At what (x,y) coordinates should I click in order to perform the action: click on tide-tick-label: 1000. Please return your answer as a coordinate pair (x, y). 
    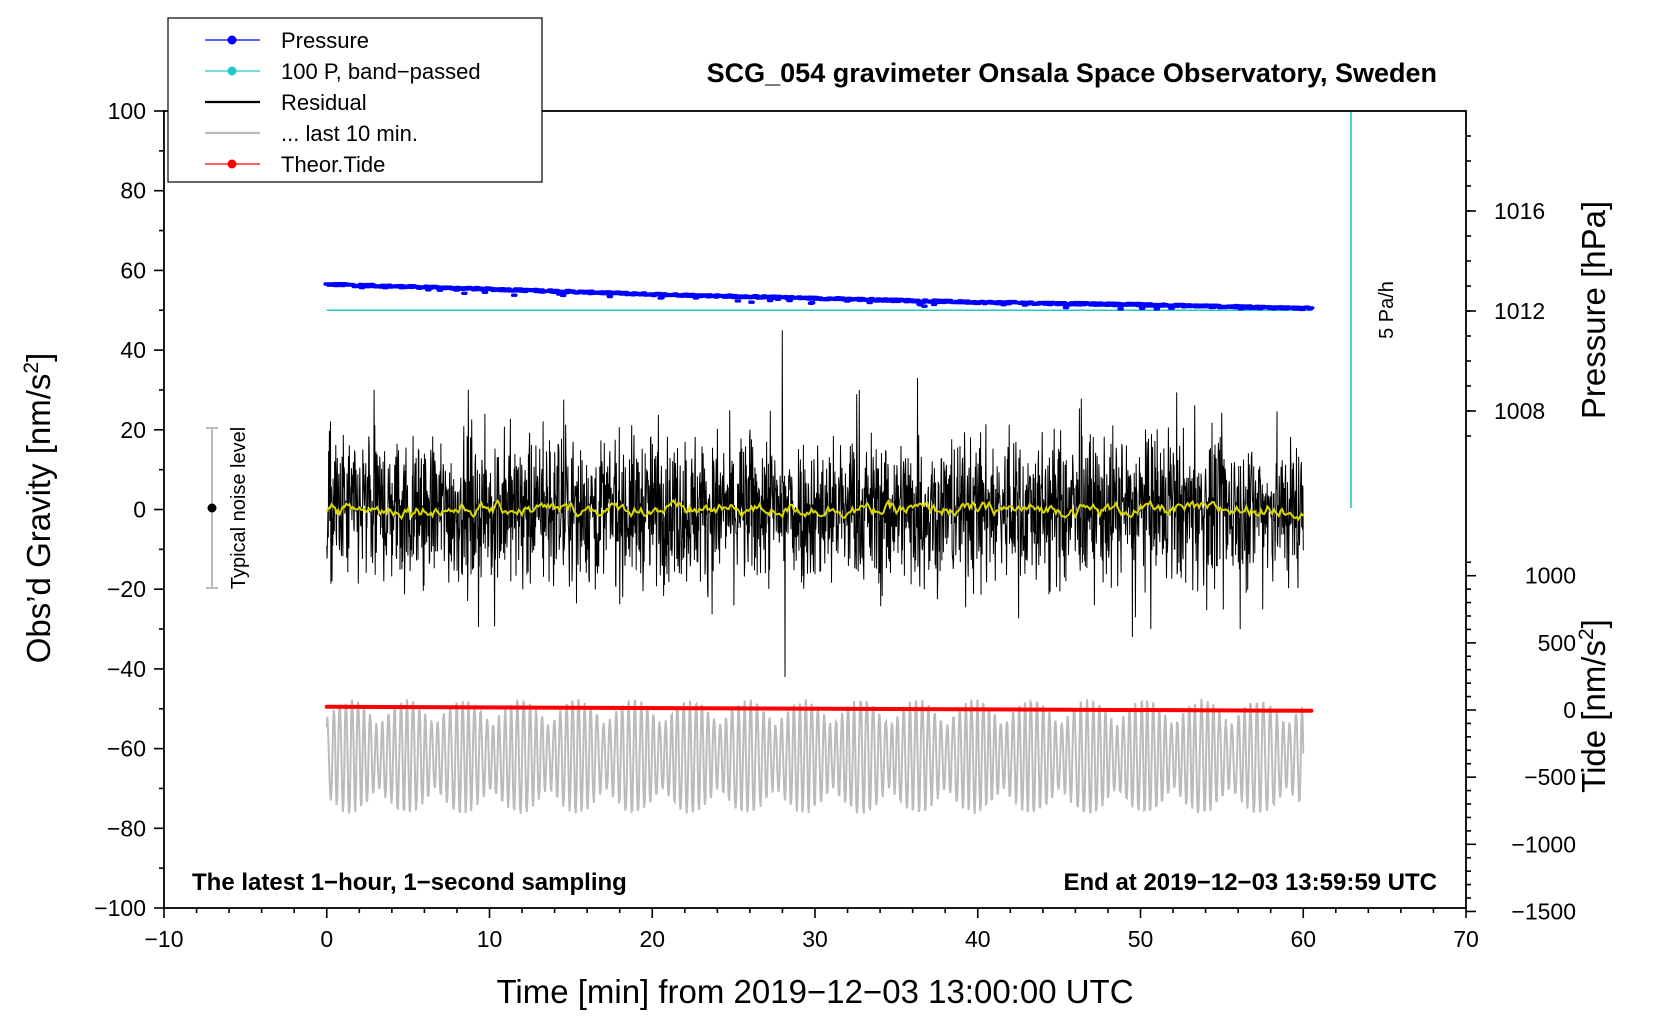
    Looking at the image, I should click on (1550, 576).